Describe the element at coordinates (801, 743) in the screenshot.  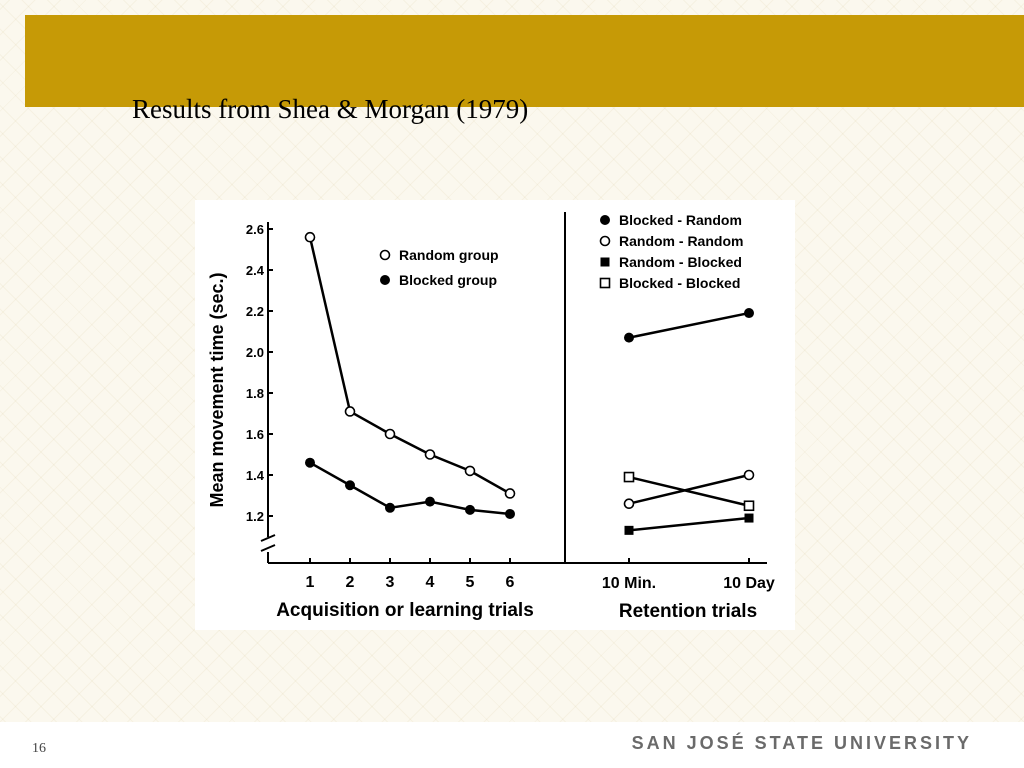
I see `university-logo-text: SAN JOSÉ STATE UNIVERSITY` at that location.